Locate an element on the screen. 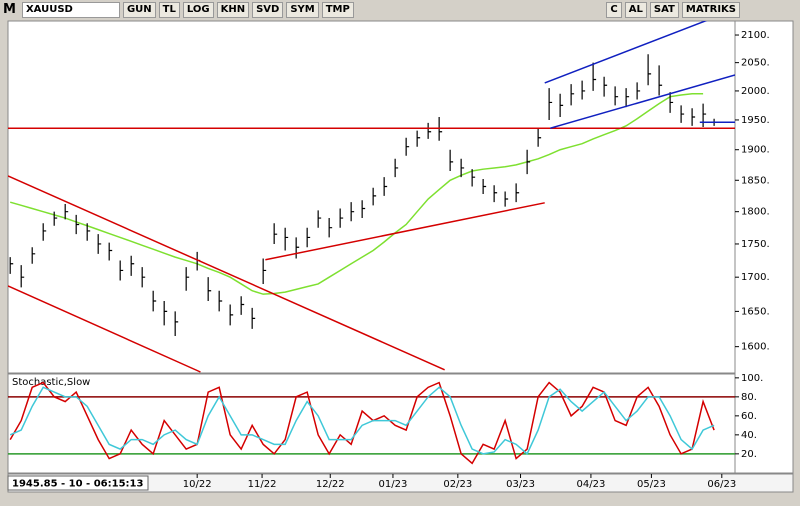 The width and height of the screenshot is (800, 506). logo: M is located at coordinates (9, 9).